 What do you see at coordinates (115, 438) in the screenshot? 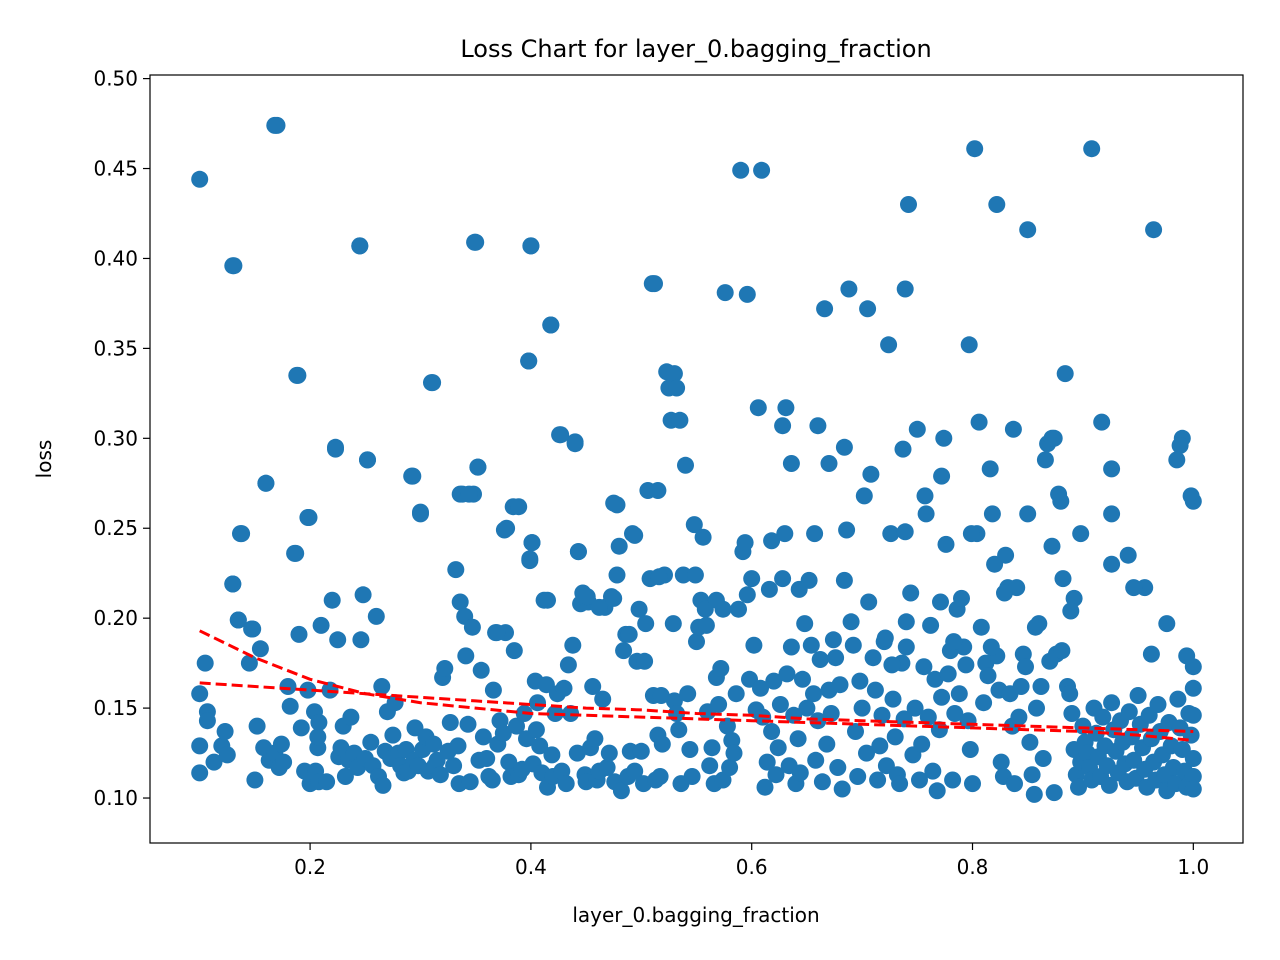
I see `y-tick-label: 0.30` at bounding box center [115, 438].